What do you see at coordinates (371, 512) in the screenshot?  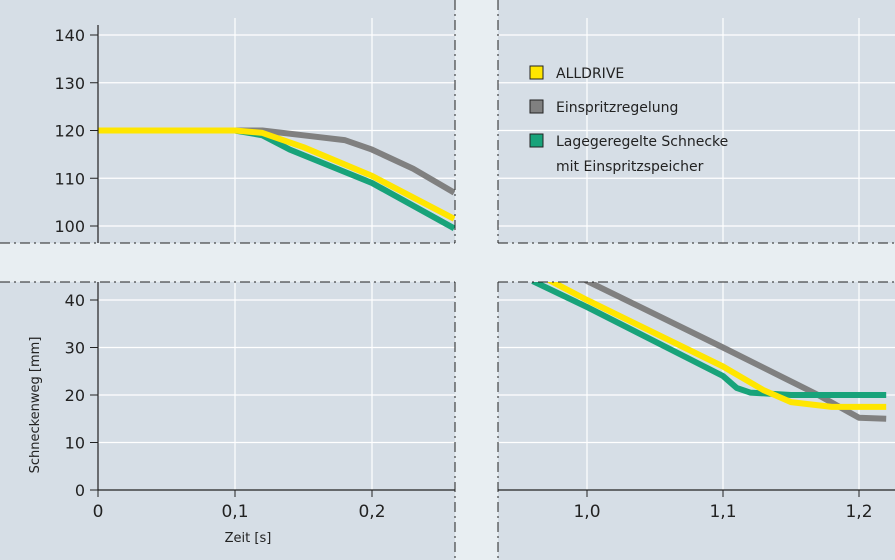 I see `x-tick-label-left-2: 0,2` at bounding box center [371, 512].